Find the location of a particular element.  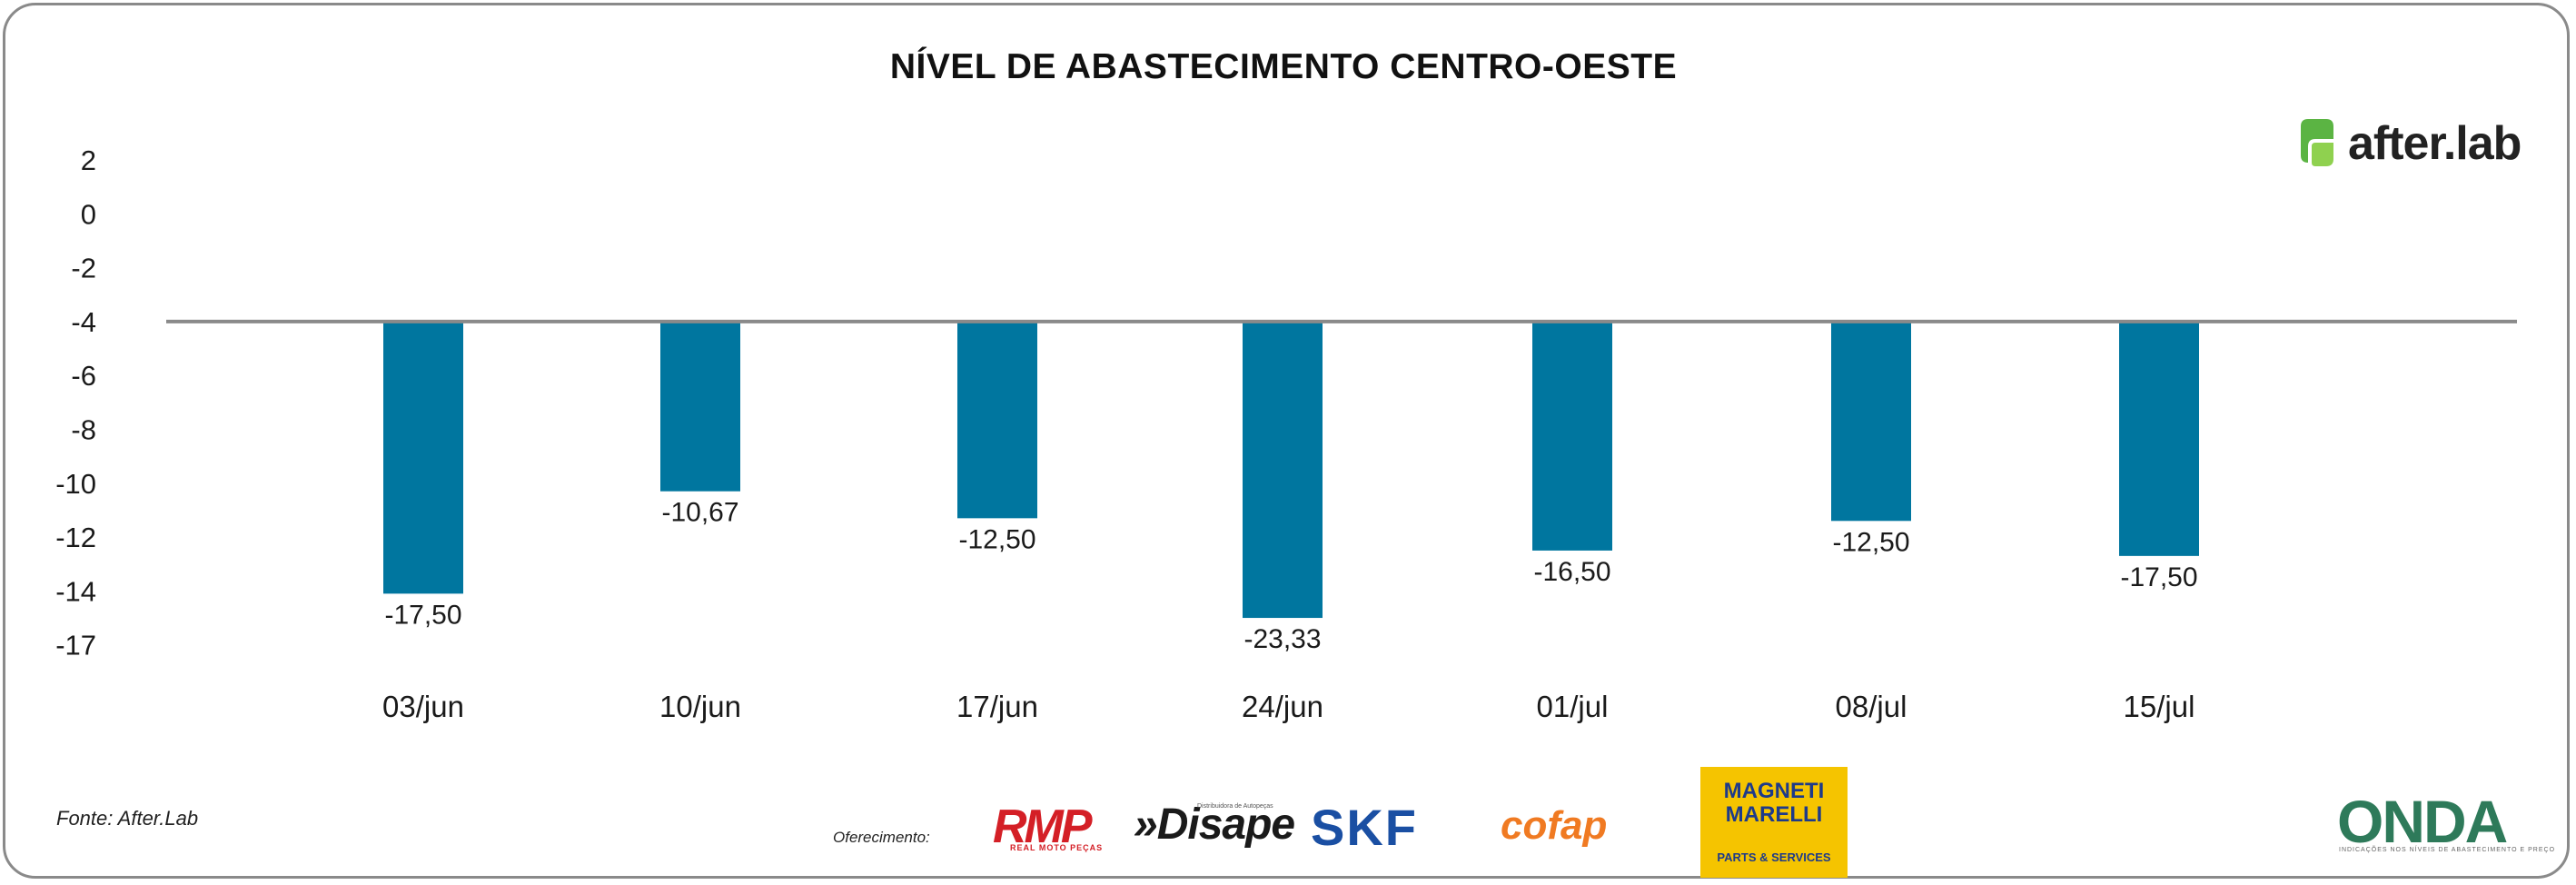

y-tick-label: -8 is located at coordinates (83, 430).